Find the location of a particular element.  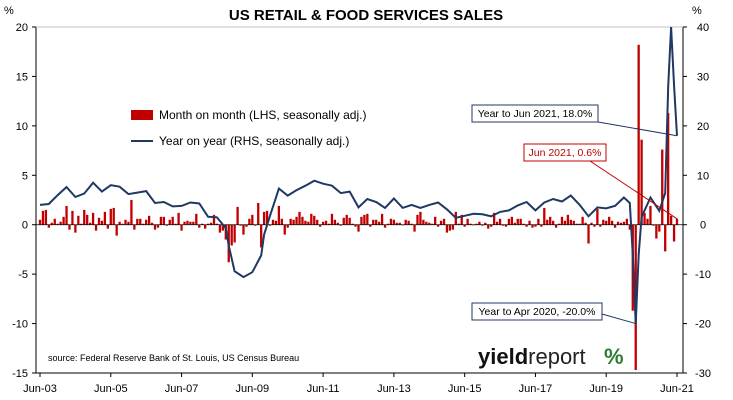

annotation-box is located at coordinates (565, 152).